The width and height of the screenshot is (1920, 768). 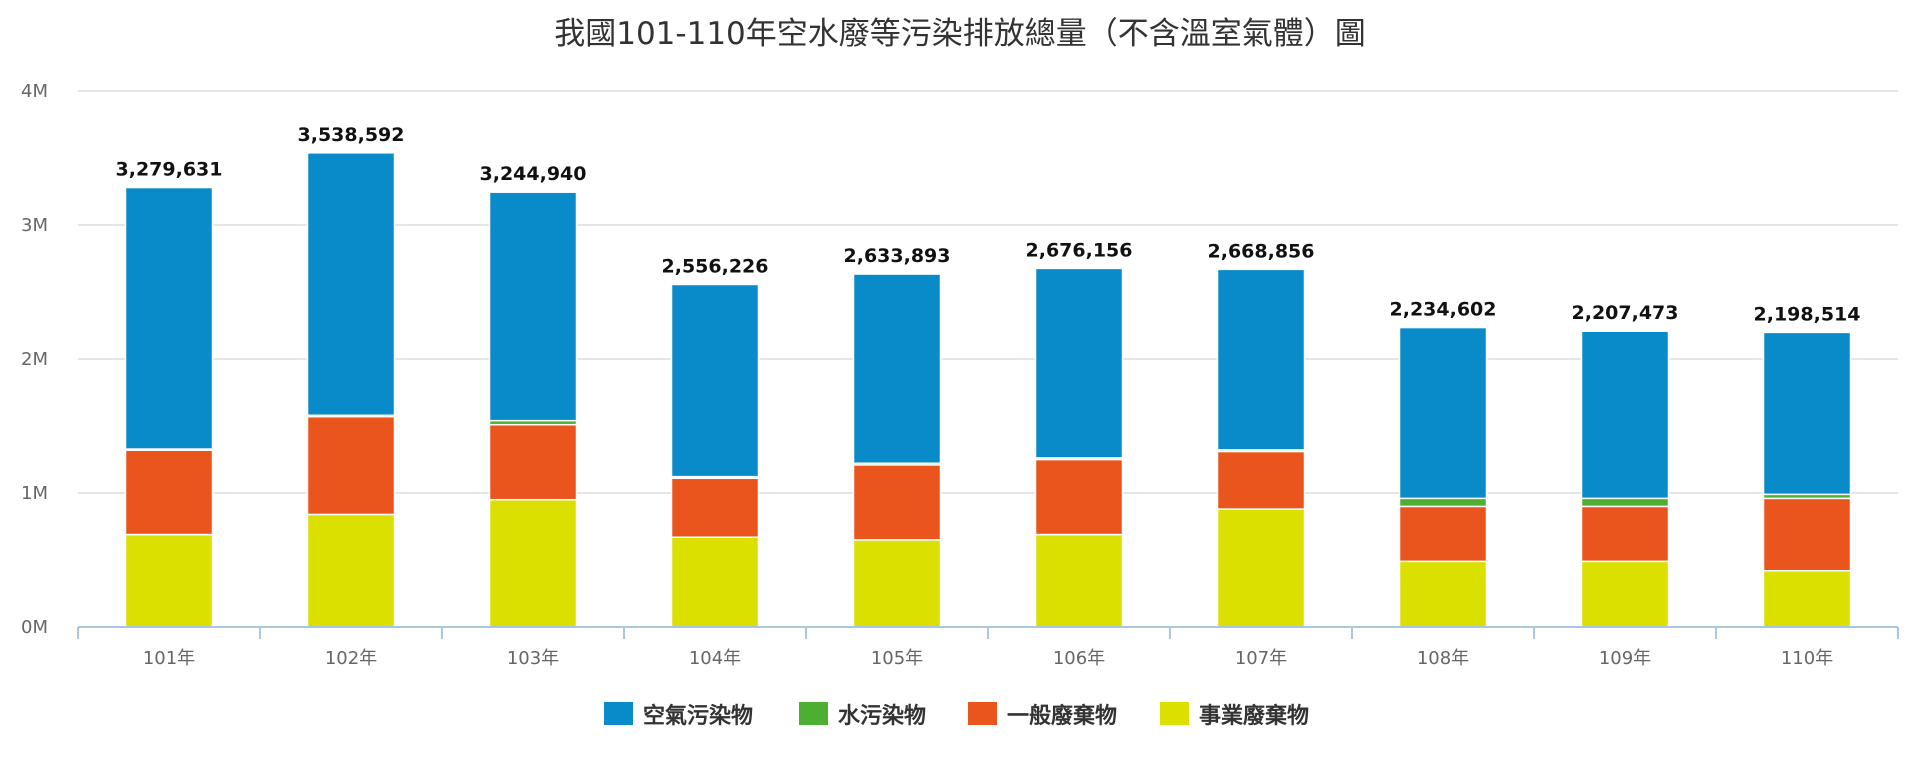 I want to click on x-tick-label: 109年, so click(x=1625, y=658).